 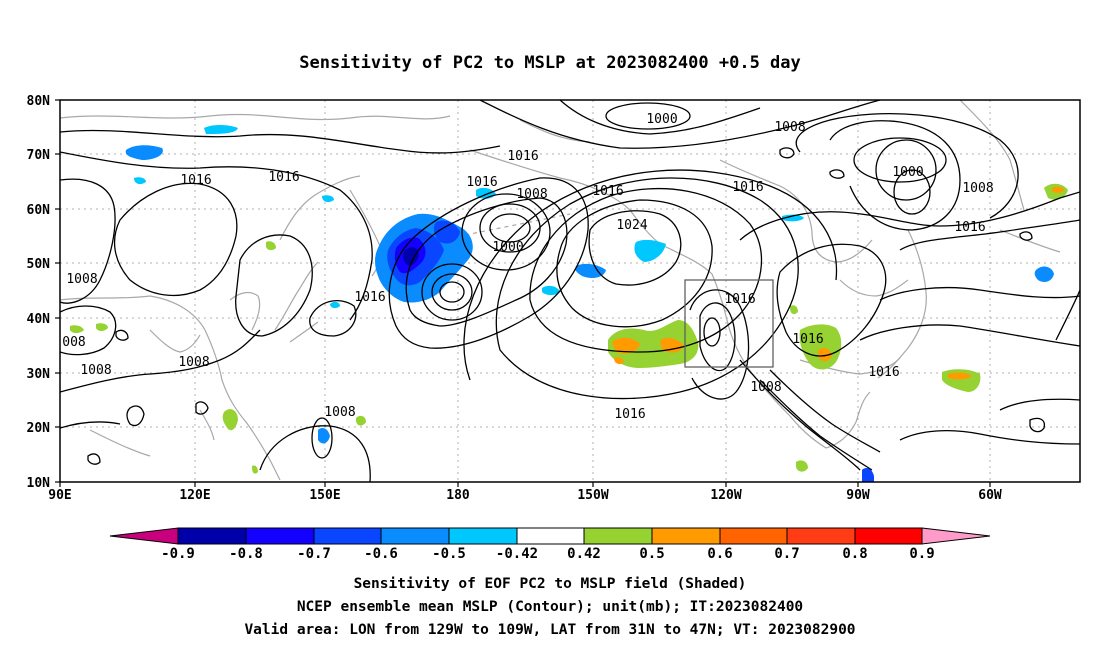 What do you see at coordinates (858, 495) in the screenshot?
I see `lon-label: 90W` at bounding box center [858, 495].